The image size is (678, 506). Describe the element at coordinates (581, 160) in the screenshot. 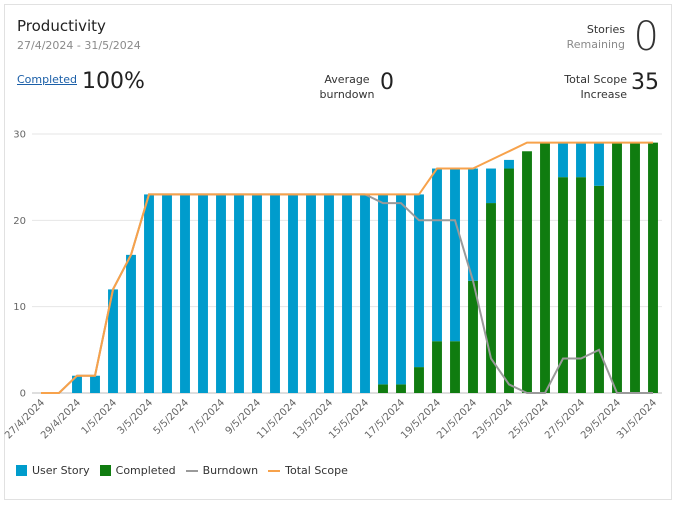

I see `user-story-bar-27/5/2024` at that location.